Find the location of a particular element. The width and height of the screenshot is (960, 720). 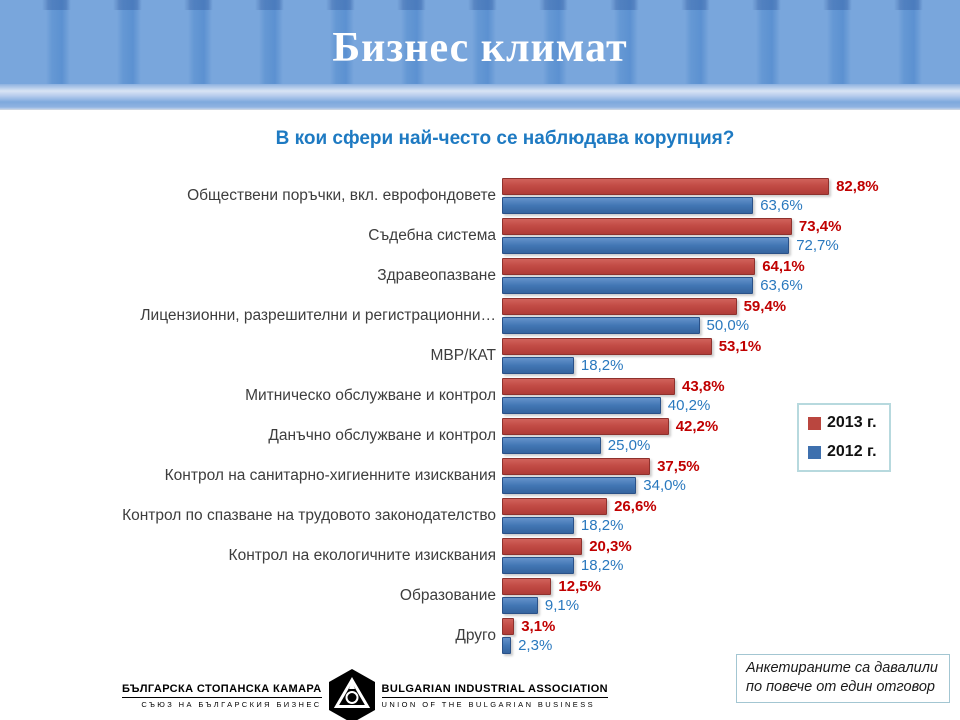

bar-line: 59,4% is located at coordinates (721, 306).